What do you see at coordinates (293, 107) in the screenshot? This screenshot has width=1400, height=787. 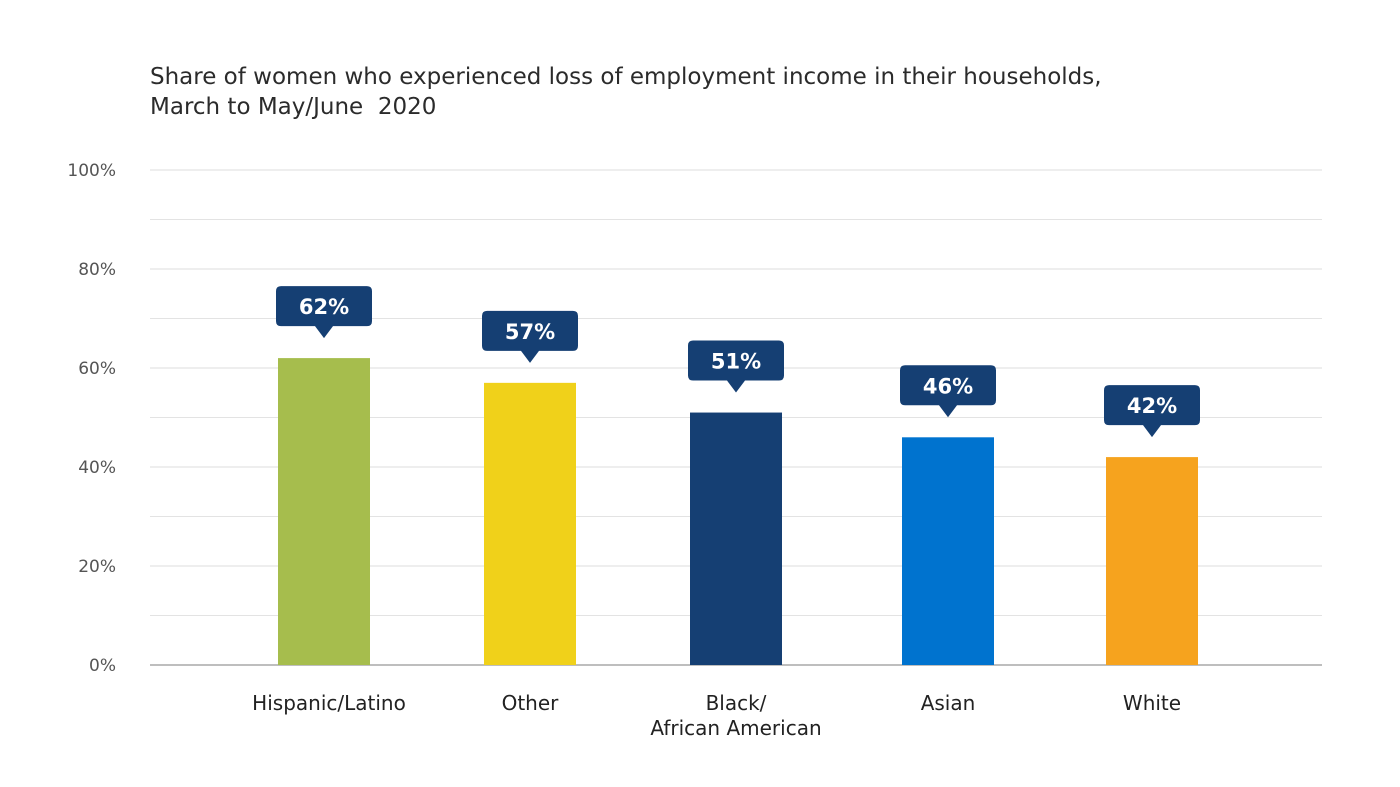 I see `chart-title-line-2: March to May/June 2020` at bounding box center [293, 107].